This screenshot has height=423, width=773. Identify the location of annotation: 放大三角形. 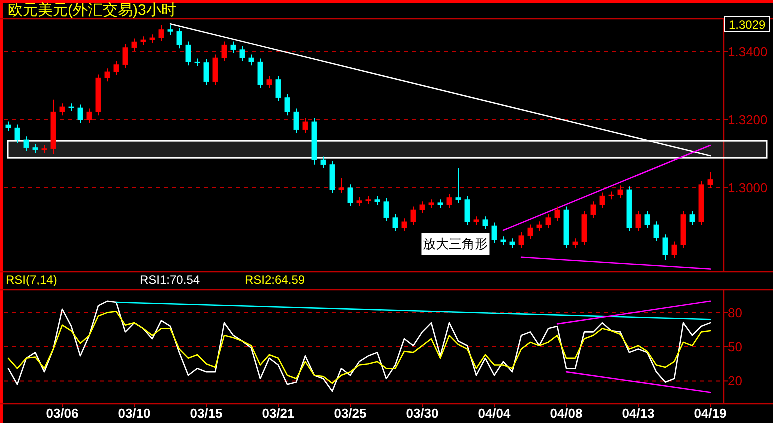
(455, 244).